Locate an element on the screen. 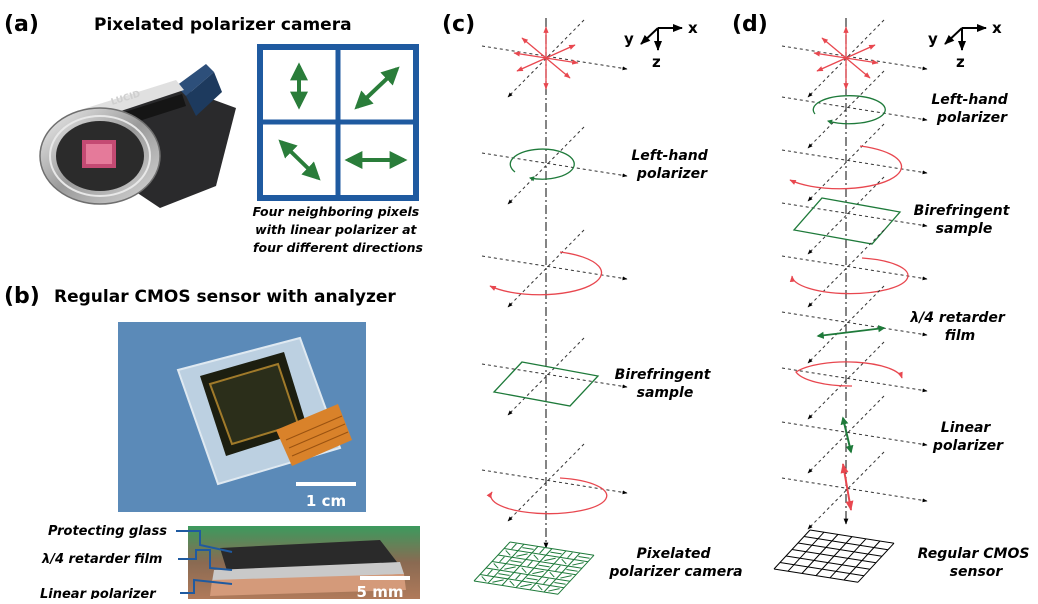  label-left-hand-d: Left-hand polarizer is located at coordinates (971, 109).